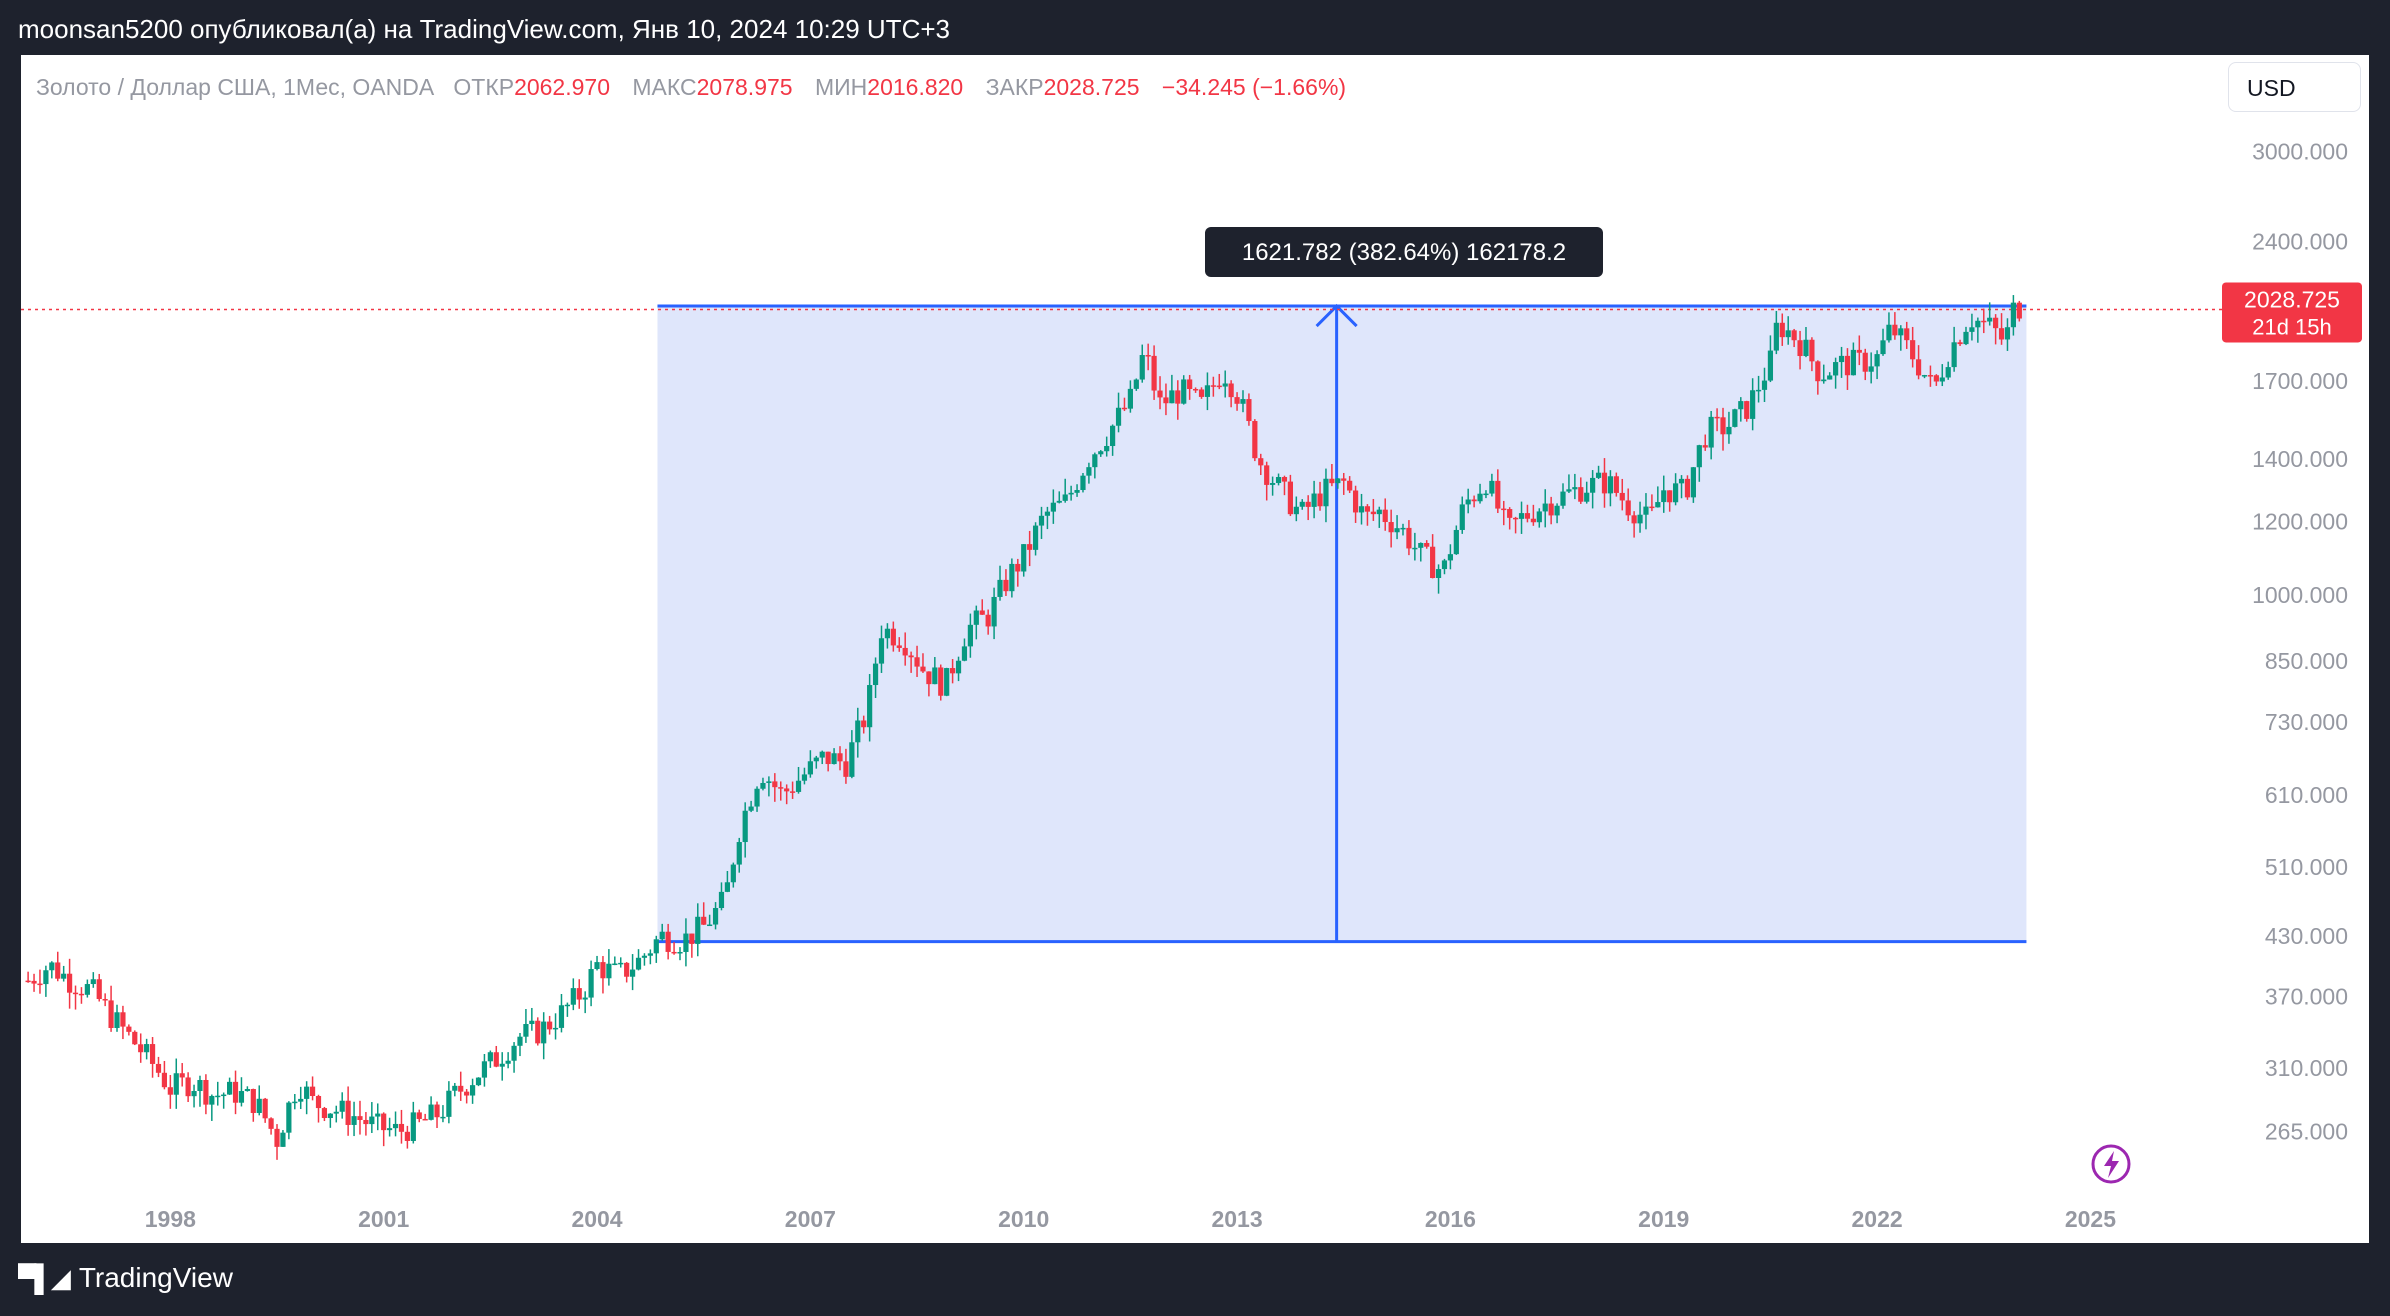 Image resolution: width=2390 pixels, height=1316 pixels. What do you see at coordinates (1404, 252) in the screenshot?
I see `measure-label: 1621.782 (382.64%) 162178.2` at bounding box center [1404, 252].